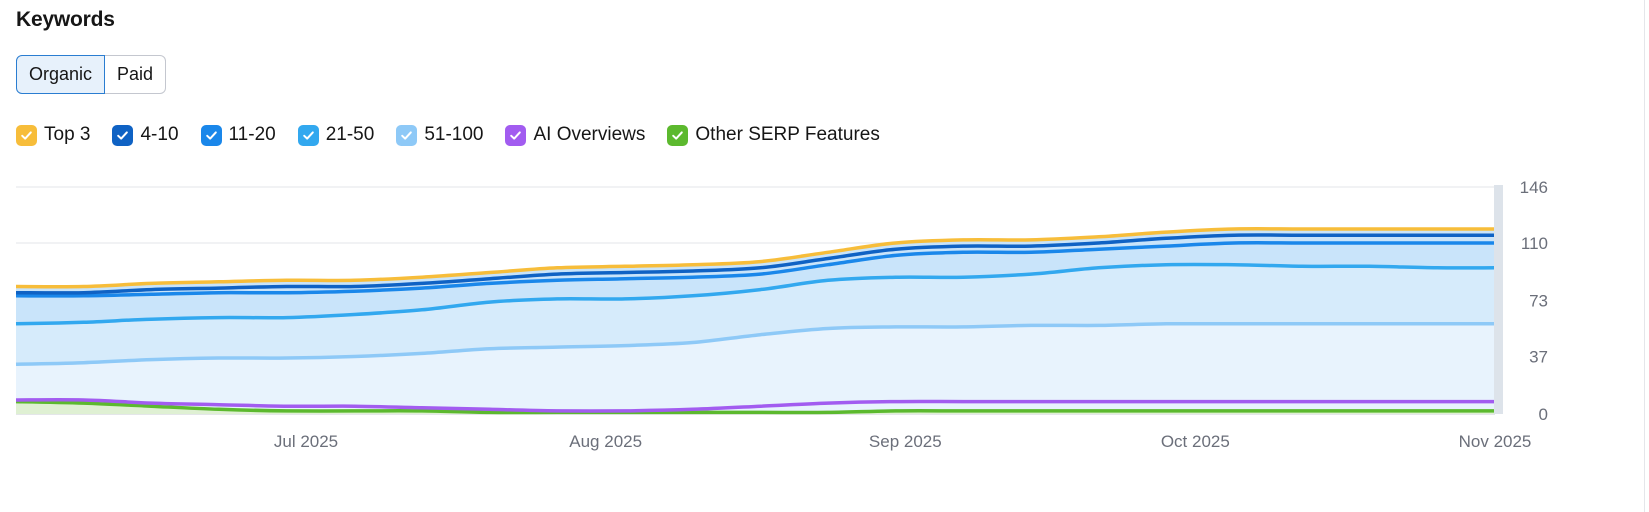  I want to click on legend-item-other-serp-features: Other SERP Features, so click(773, 135).